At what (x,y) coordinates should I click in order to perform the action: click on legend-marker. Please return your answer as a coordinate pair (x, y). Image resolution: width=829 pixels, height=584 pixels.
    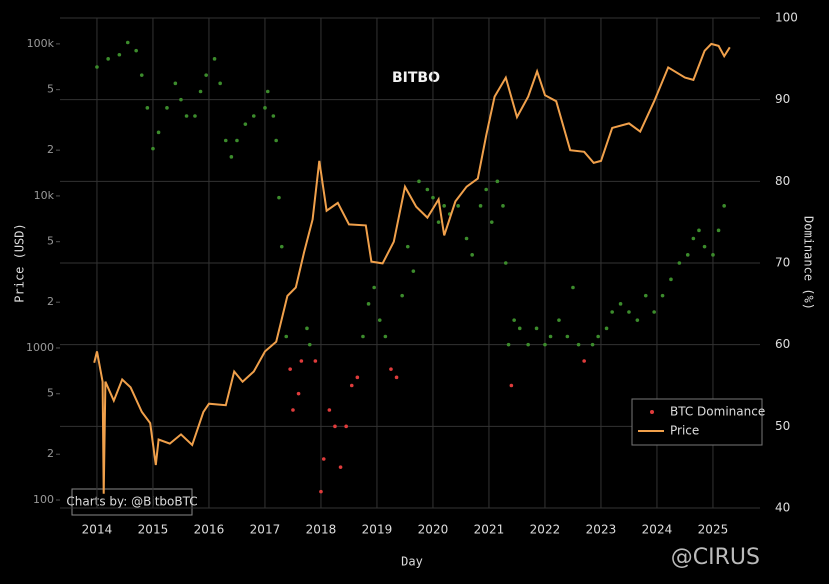
    Looking at the image, I should click on (652, 412).